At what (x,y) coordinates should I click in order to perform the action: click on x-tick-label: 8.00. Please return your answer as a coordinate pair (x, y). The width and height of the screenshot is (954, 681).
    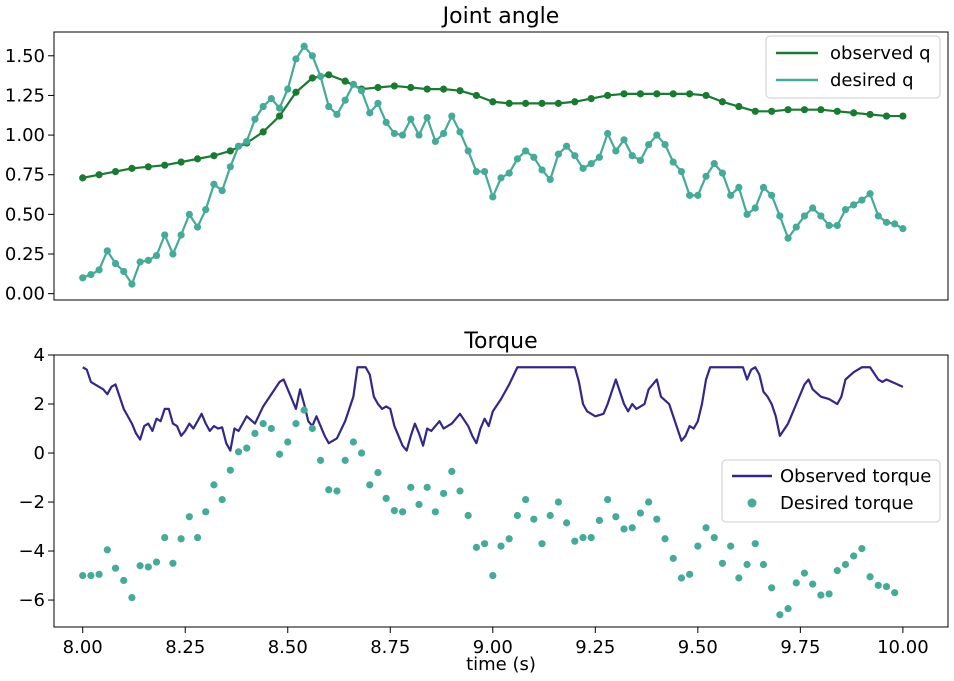
    Looking at the image, I should click on (83, 647).